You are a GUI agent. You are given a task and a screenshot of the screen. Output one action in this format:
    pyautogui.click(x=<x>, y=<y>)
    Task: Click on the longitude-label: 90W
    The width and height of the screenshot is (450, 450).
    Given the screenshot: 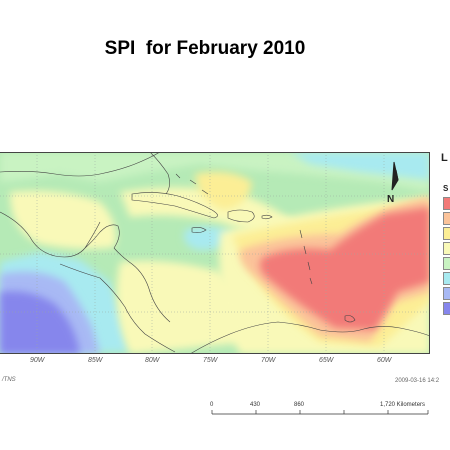 What is the action you would take?
    pyautogui.click(x=37, y=360)
    